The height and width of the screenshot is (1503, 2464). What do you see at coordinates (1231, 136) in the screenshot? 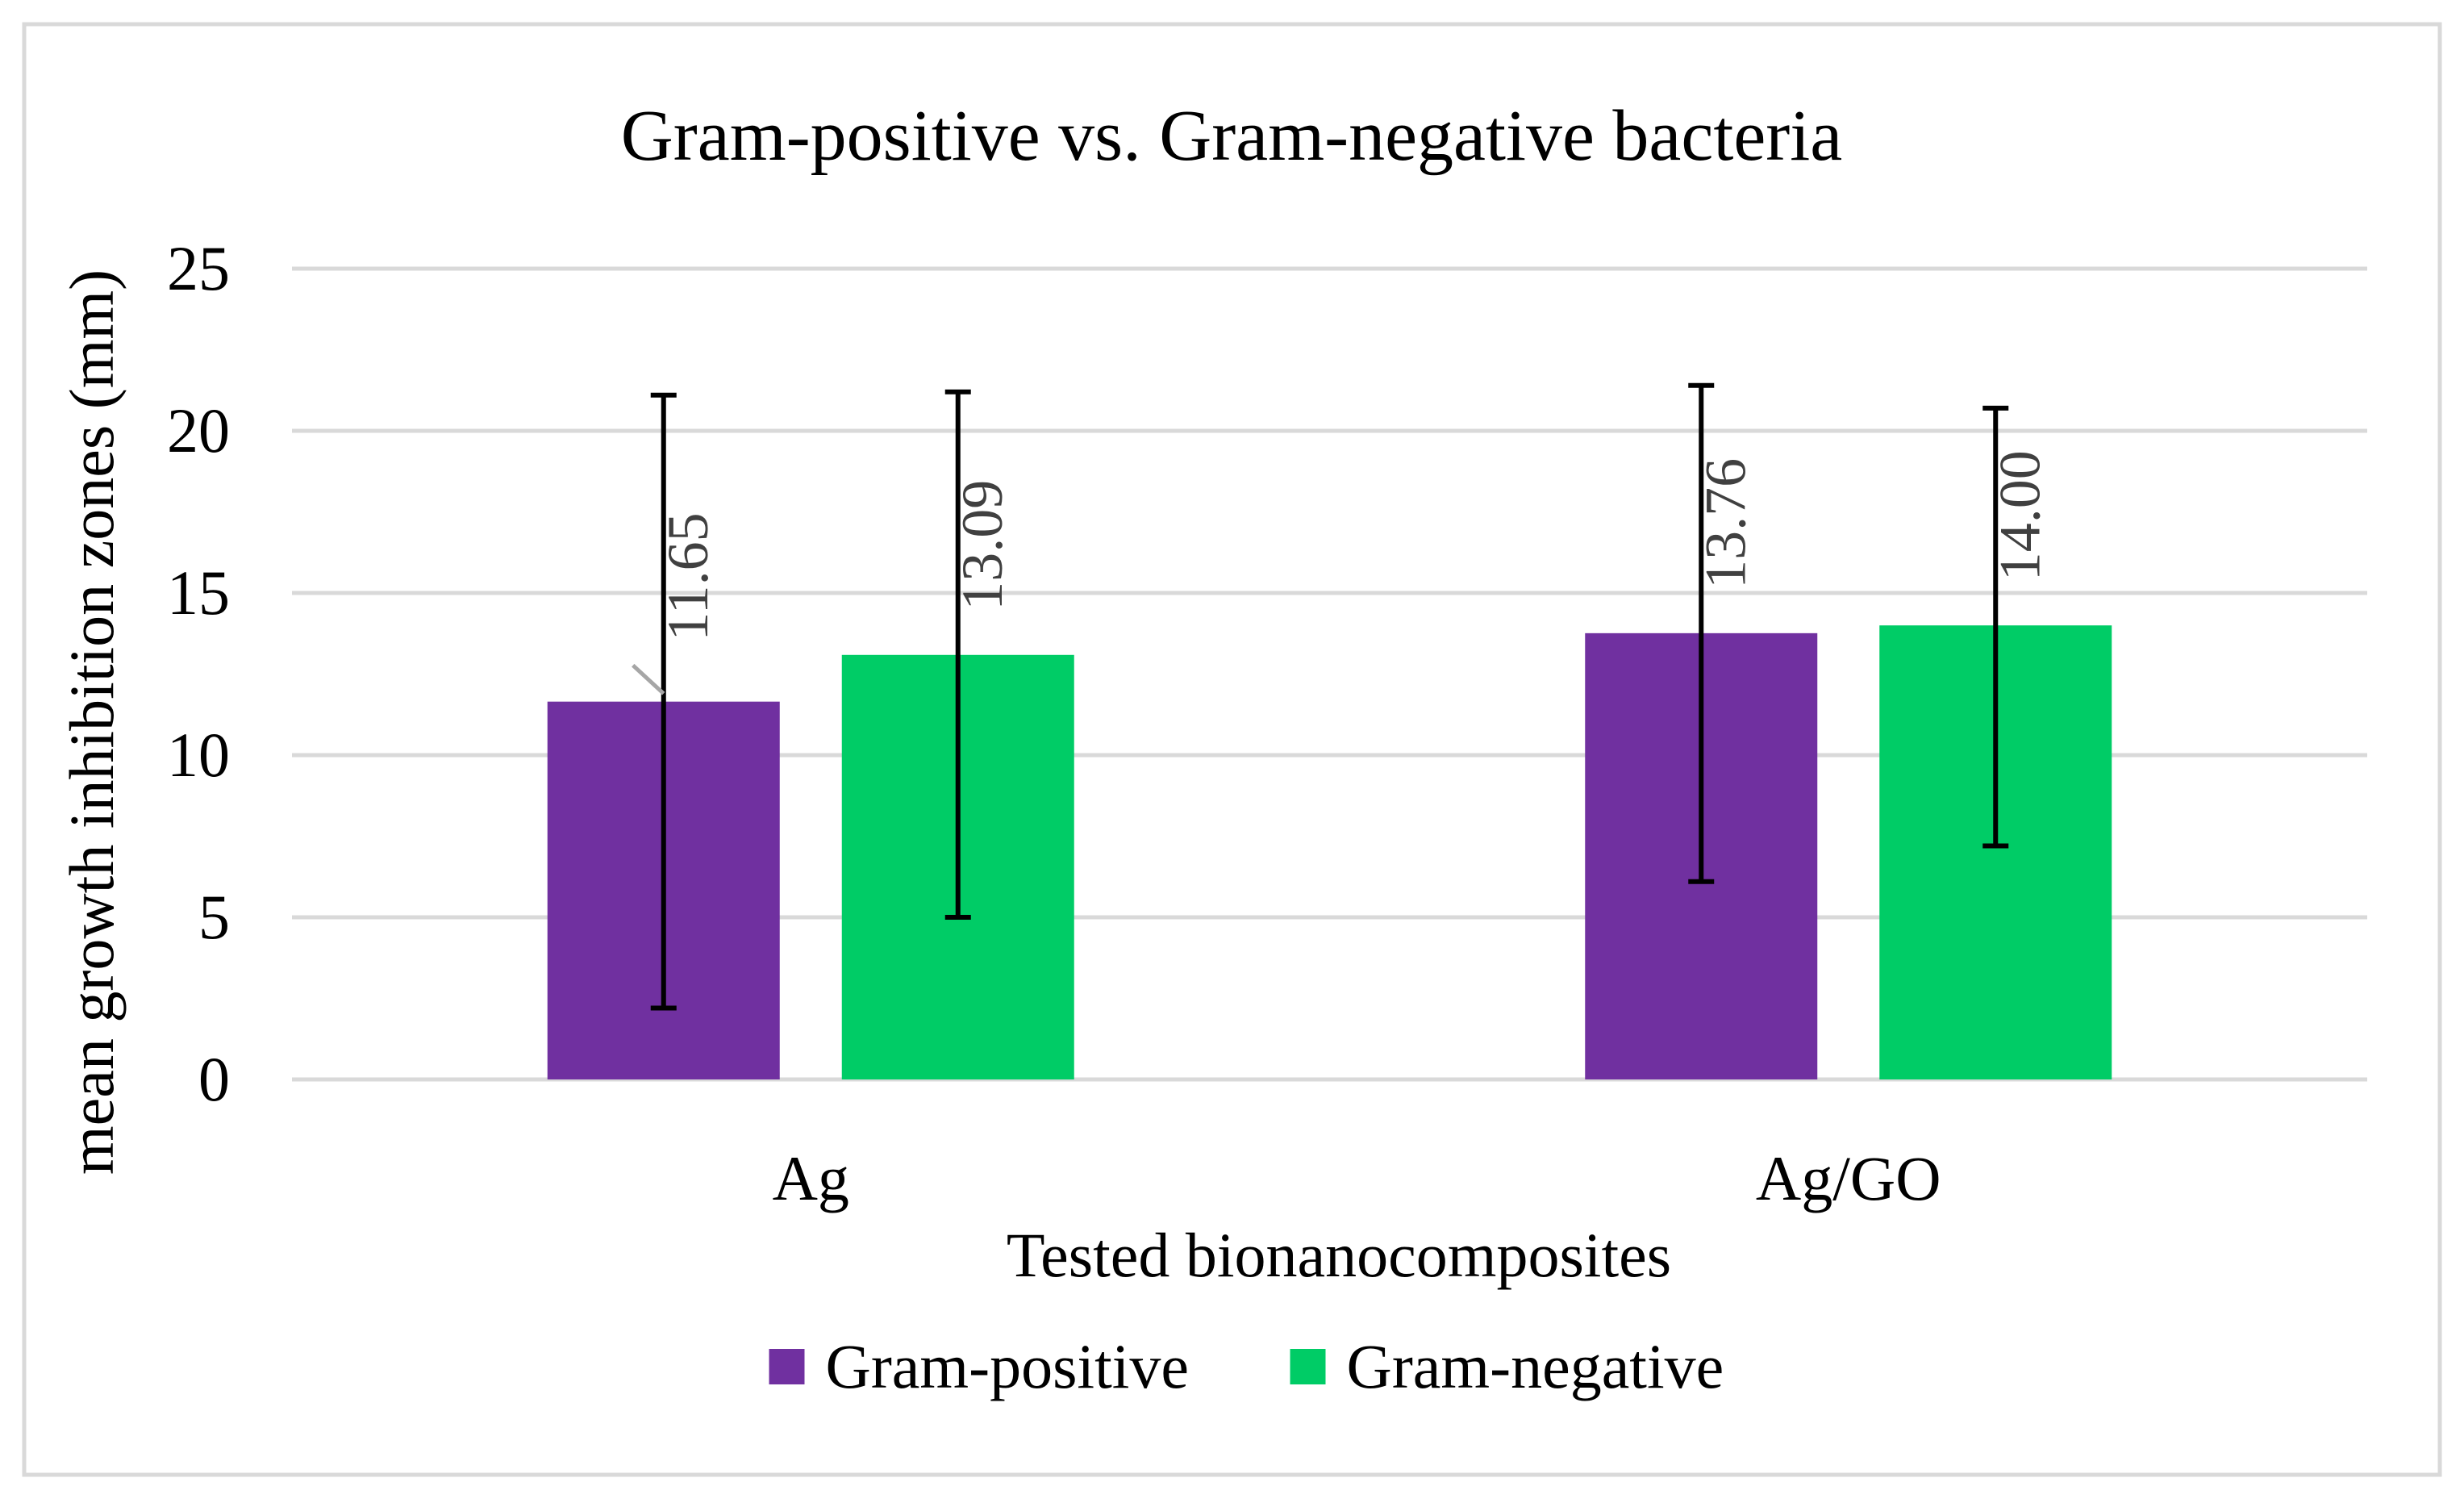
I see `chart-title: Gram-positive vs. Gram-negative bacteria` at bounding box center [1231, 136].